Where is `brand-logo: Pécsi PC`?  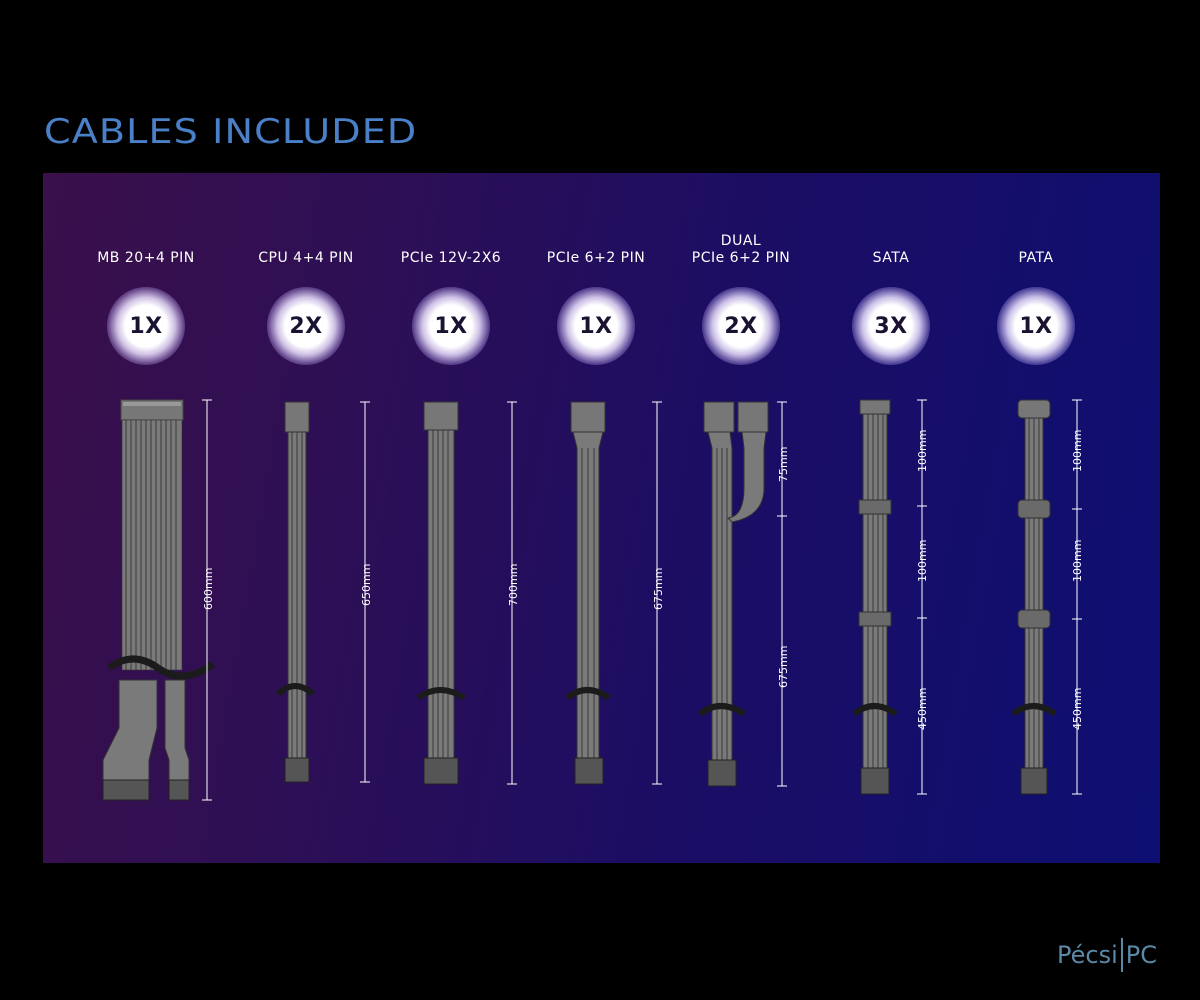
brand-logo: Pécsi PC is located at coordinates (1122, 955).